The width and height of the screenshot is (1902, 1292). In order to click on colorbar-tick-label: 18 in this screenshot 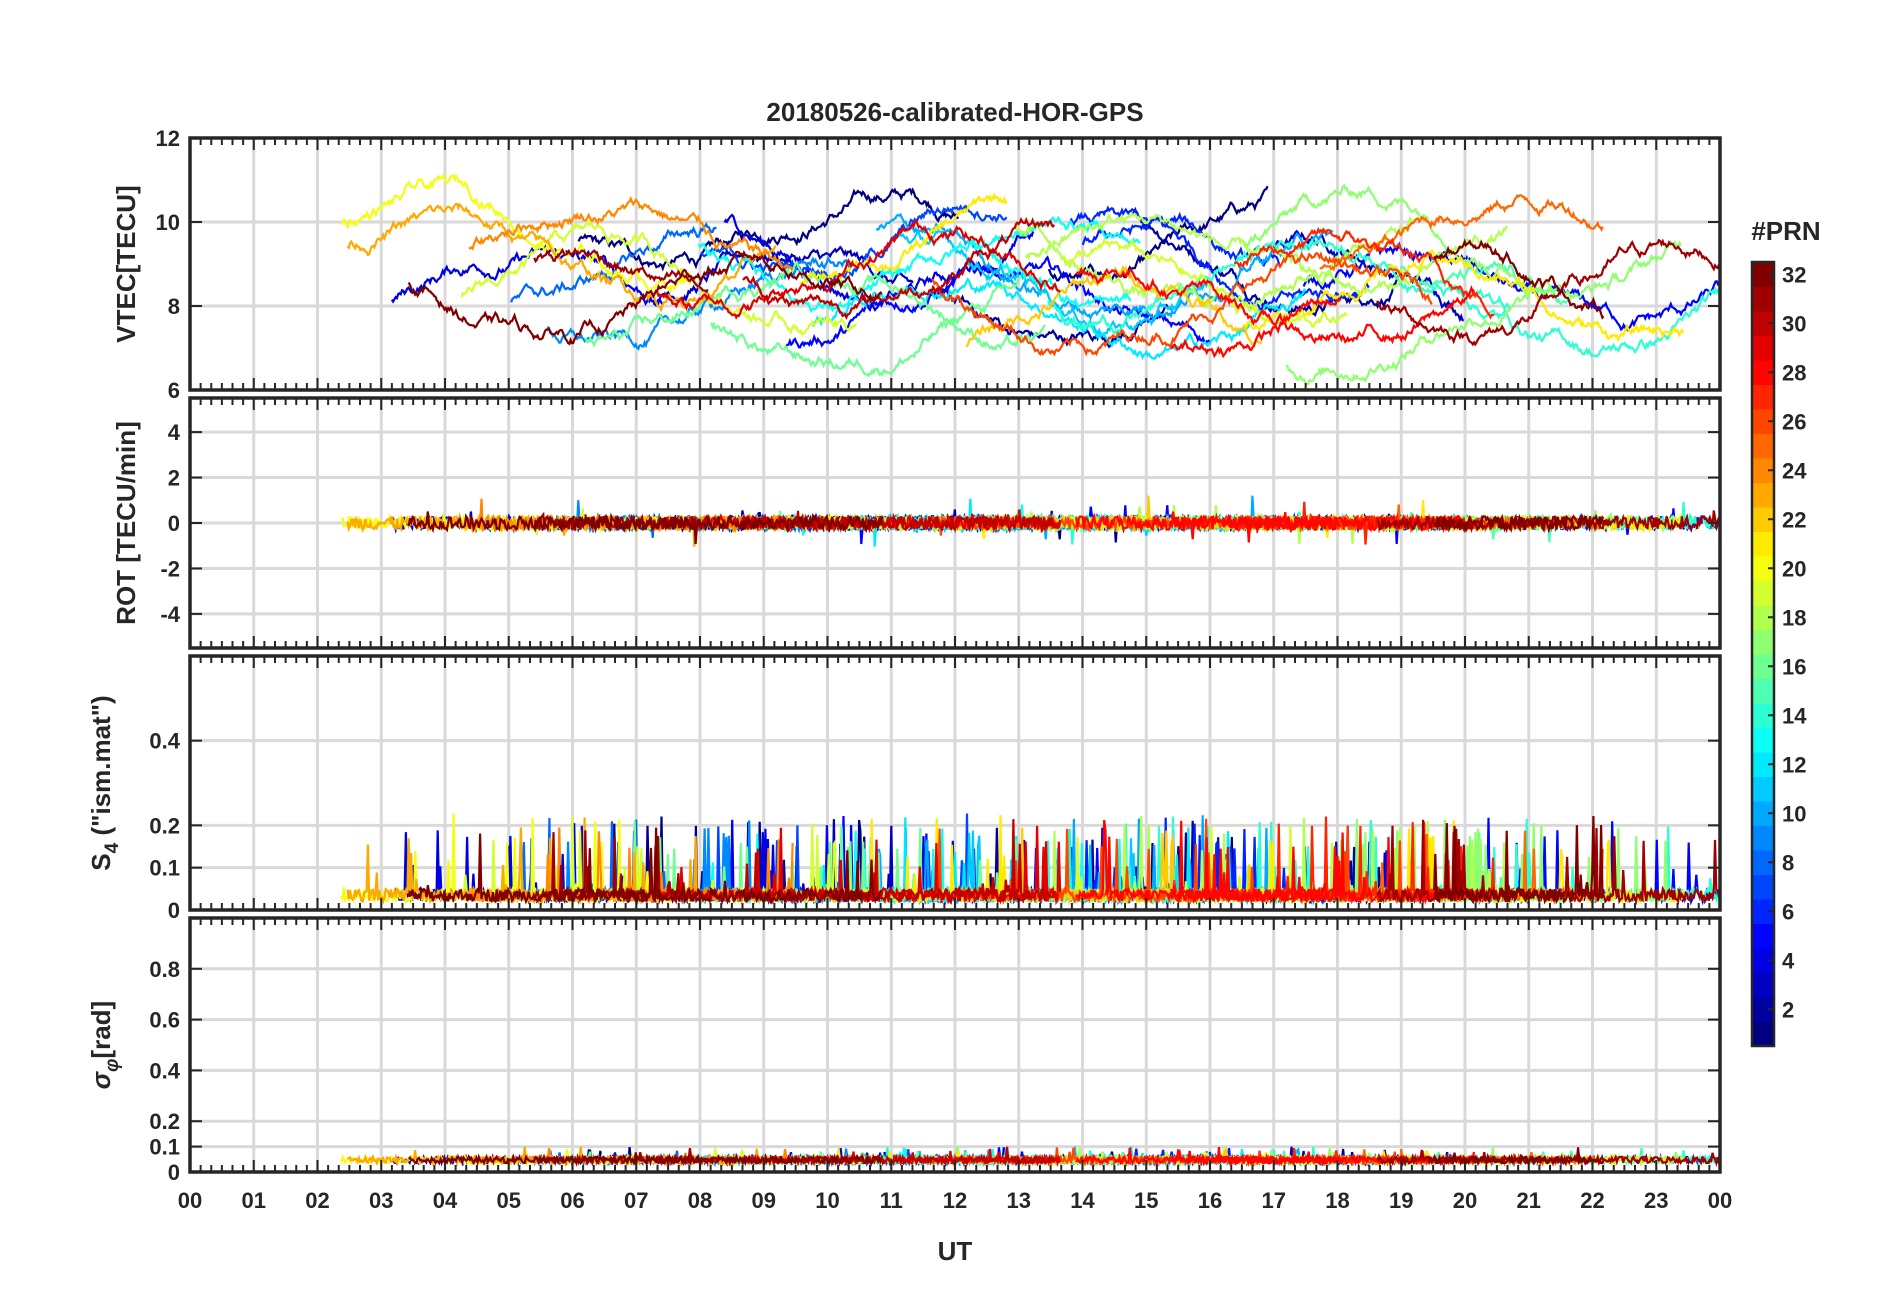, I will do `click(1794, 617)`.